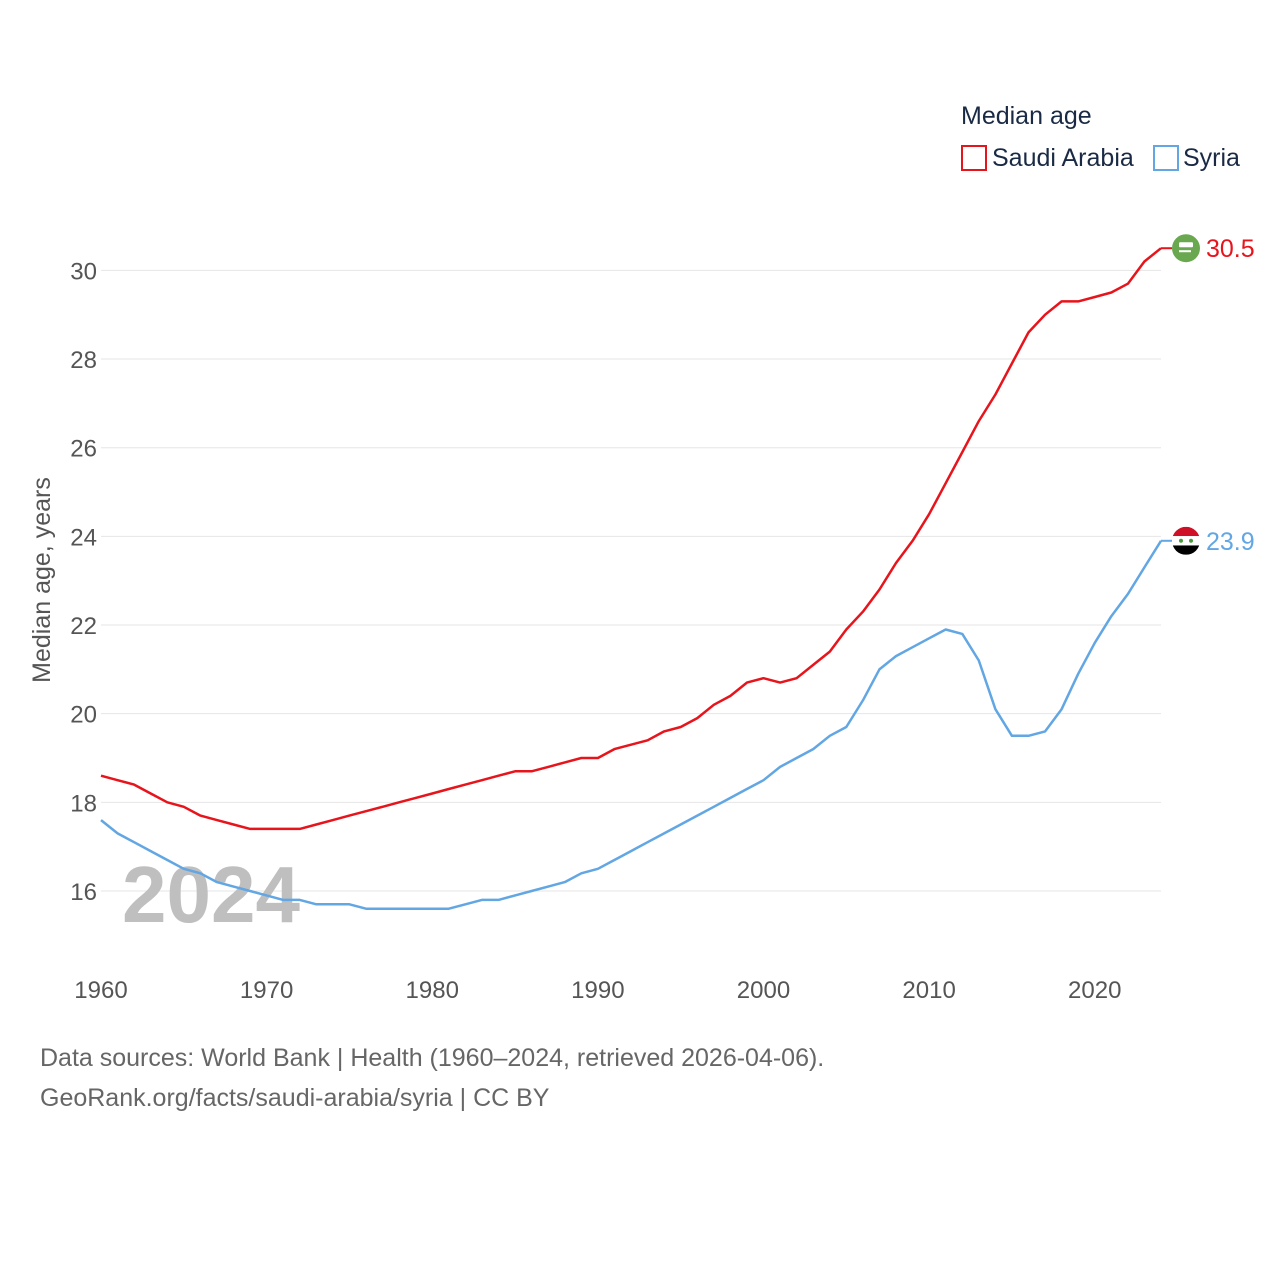 The width and height of the screenshot is (1280, 1280). I want to click on y-axis-label: Median age, years, so click(42, 580).